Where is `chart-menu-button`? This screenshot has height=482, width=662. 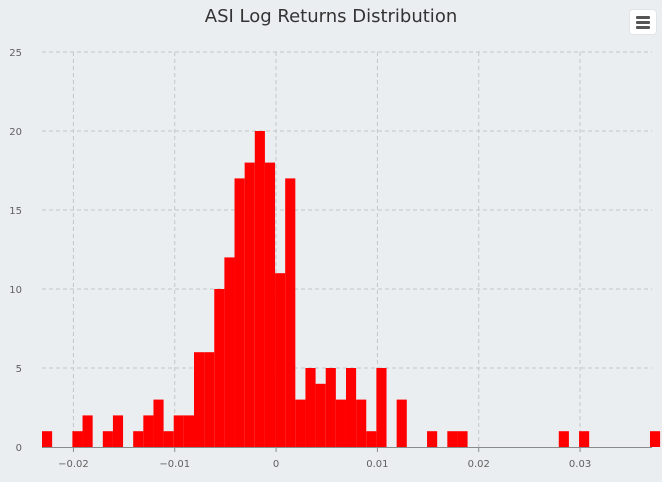 chart-menu-button is located at coordinates (643, 22).